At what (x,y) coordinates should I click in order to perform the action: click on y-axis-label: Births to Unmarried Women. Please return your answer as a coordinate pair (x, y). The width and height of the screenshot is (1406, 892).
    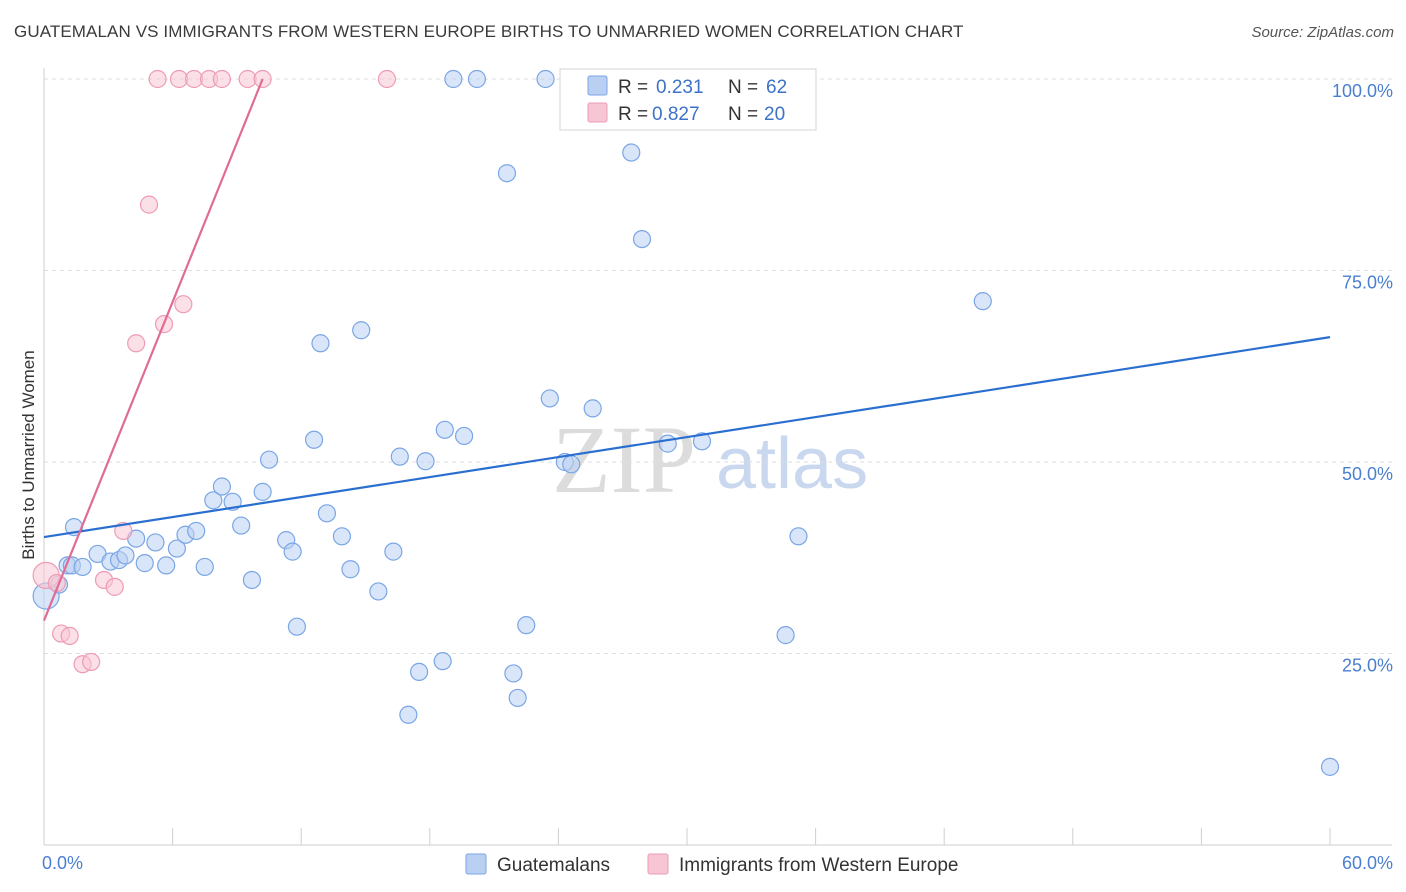
    Looking at the image, I should click on (28, 454).